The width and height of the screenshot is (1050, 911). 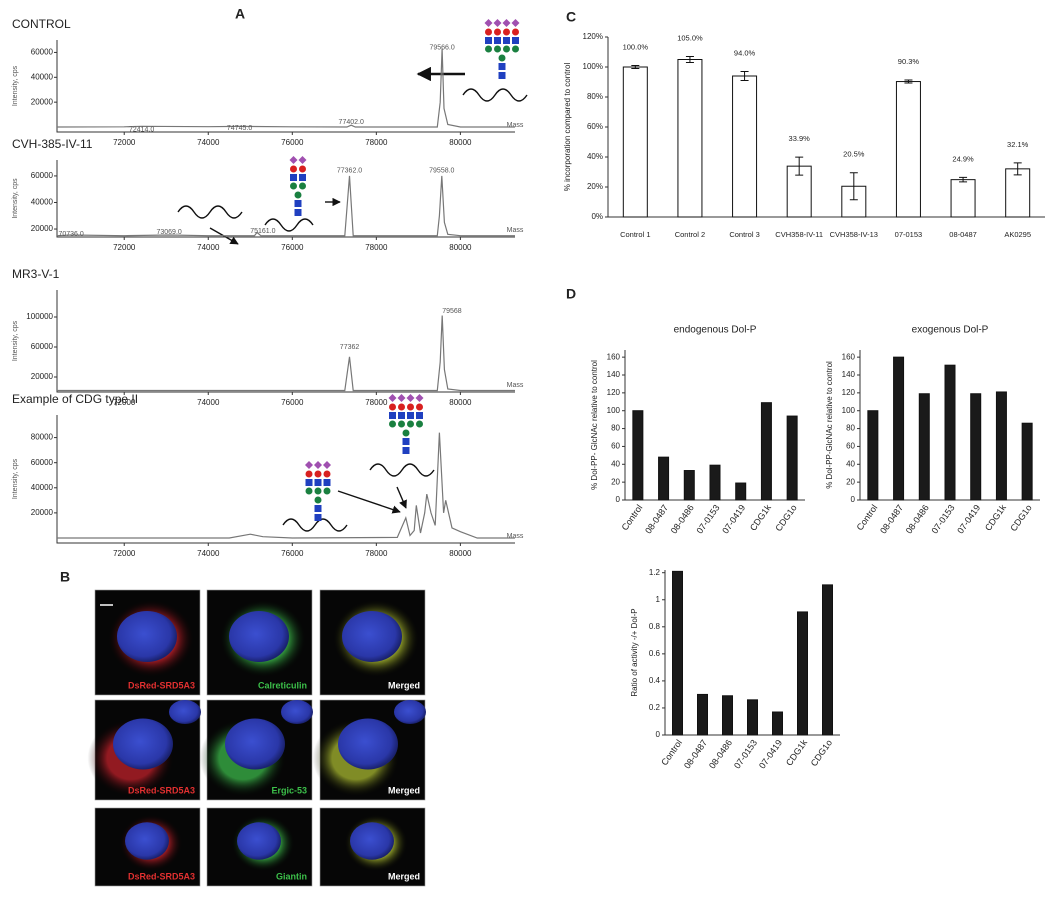 I want to click on x-tick-label: CDG1k, so click(x=995, y=517).